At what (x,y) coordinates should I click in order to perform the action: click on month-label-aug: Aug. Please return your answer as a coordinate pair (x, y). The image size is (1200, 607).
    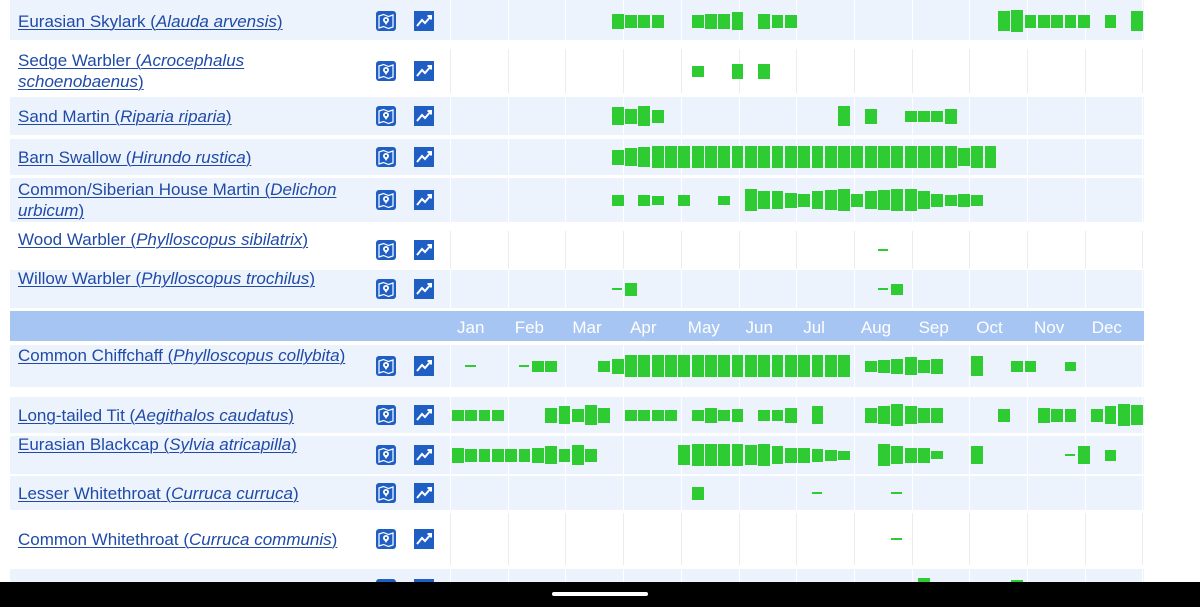
    Looking at the image, I should click on (876, 327).